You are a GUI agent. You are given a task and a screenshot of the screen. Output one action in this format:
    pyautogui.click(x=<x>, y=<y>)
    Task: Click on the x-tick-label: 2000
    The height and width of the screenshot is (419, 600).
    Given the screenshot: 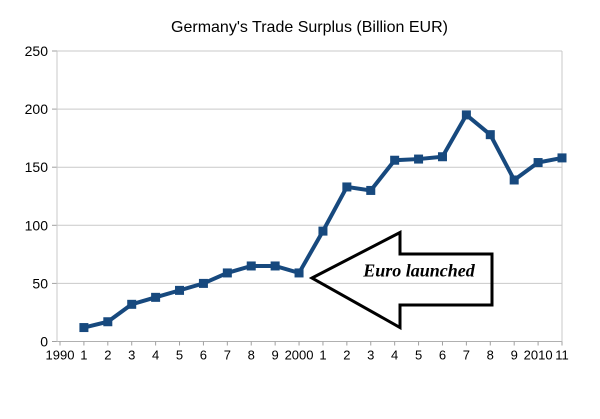 What is the action you would take?
    pyautogui.click(x=299, y=355)
    